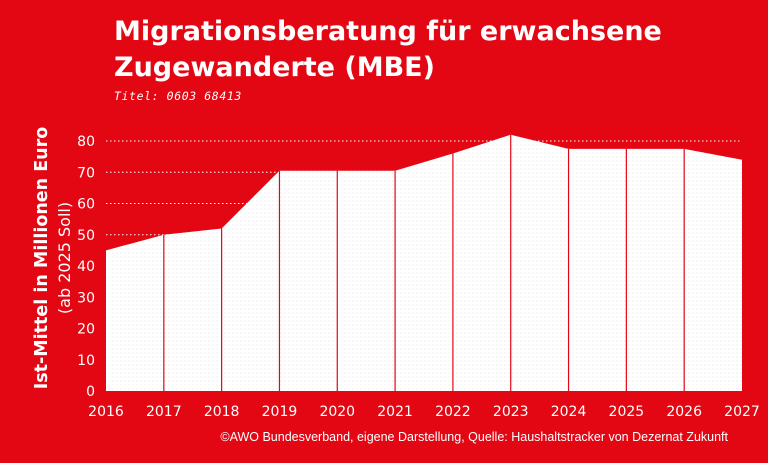  I want to click on x-tick-2022: 2022, so click(453, 412).